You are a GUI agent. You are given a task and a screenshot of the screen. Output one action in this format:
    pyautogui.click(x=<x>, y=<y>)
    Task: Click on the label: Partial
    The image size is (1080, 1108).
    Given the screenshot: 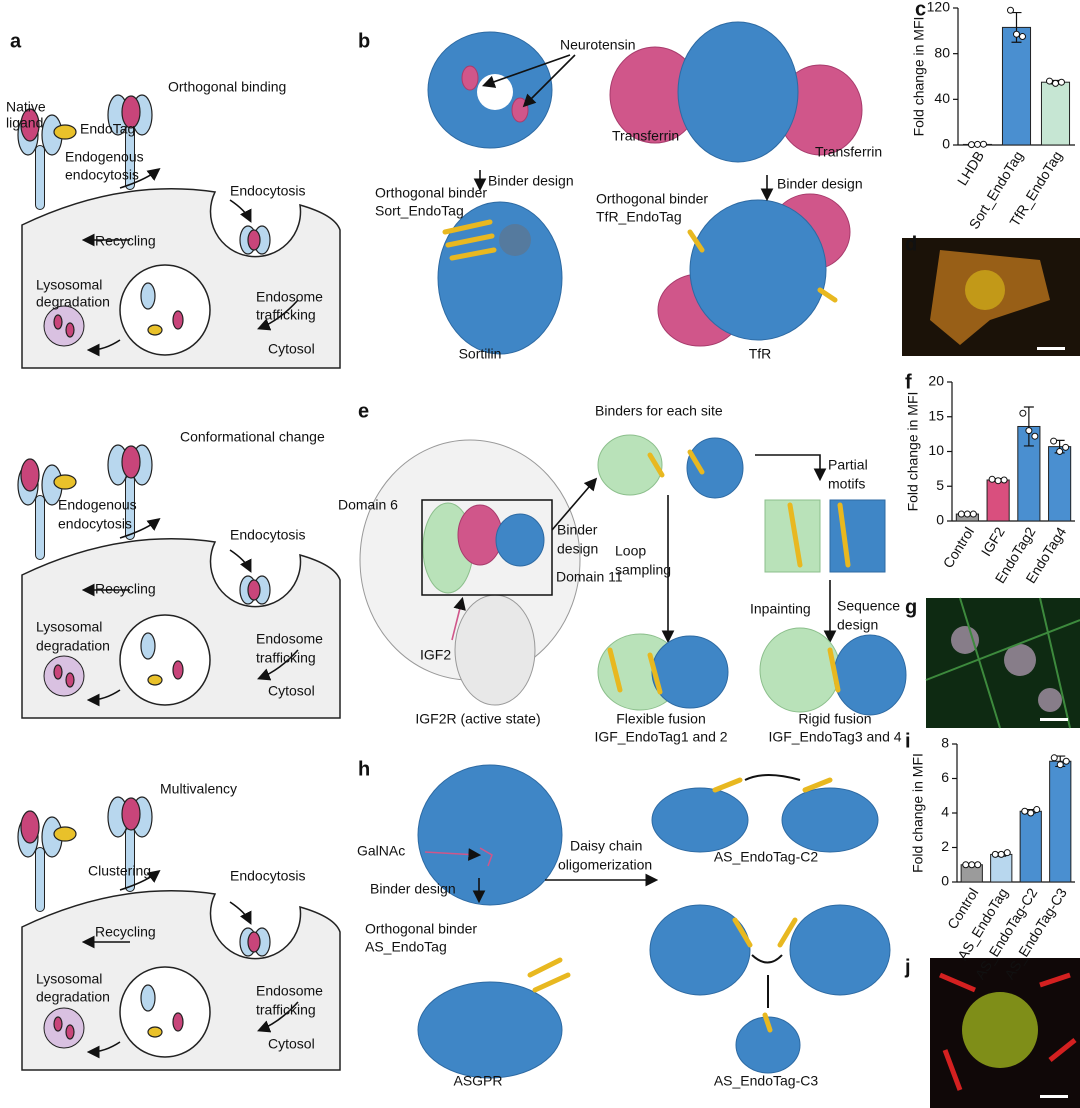 What is the action you would take?
    pyautogui.click(x=848, y=465)
    